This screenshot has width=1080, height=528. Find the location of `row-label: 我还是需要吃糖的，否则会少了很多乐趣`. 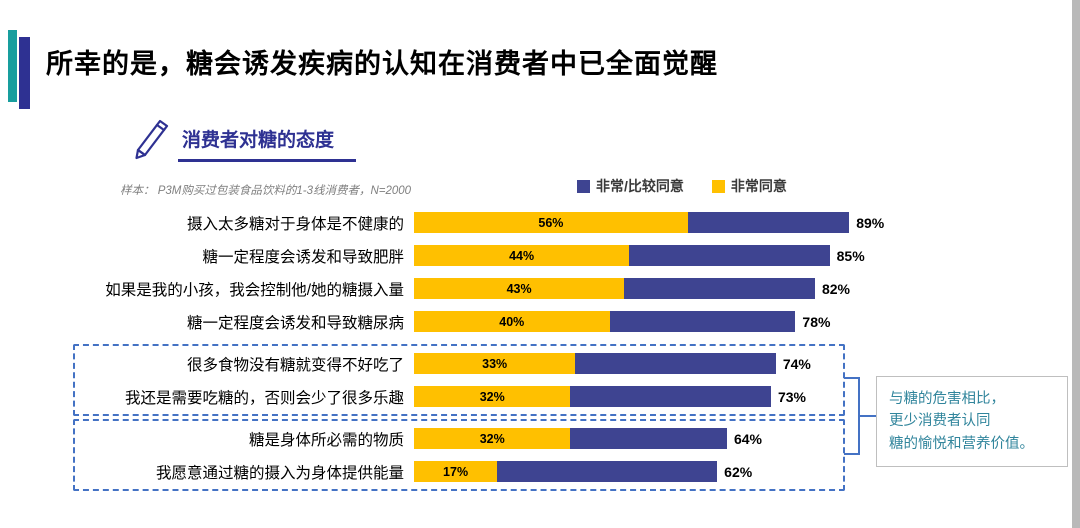

row-label: 我还是需要吃糖的，否则会少了很多乐趣 is located at coordinates (264, 398).